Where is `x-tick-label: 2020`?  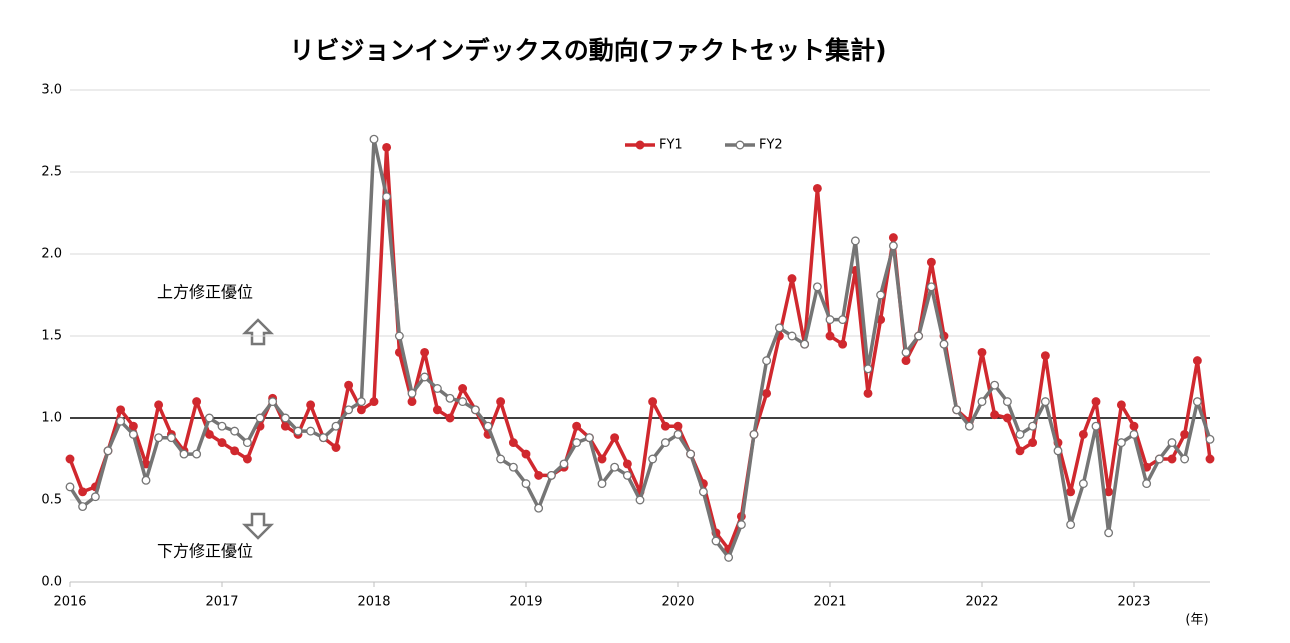 x-tick-label: 2020 is located at coordinates (677, 602).